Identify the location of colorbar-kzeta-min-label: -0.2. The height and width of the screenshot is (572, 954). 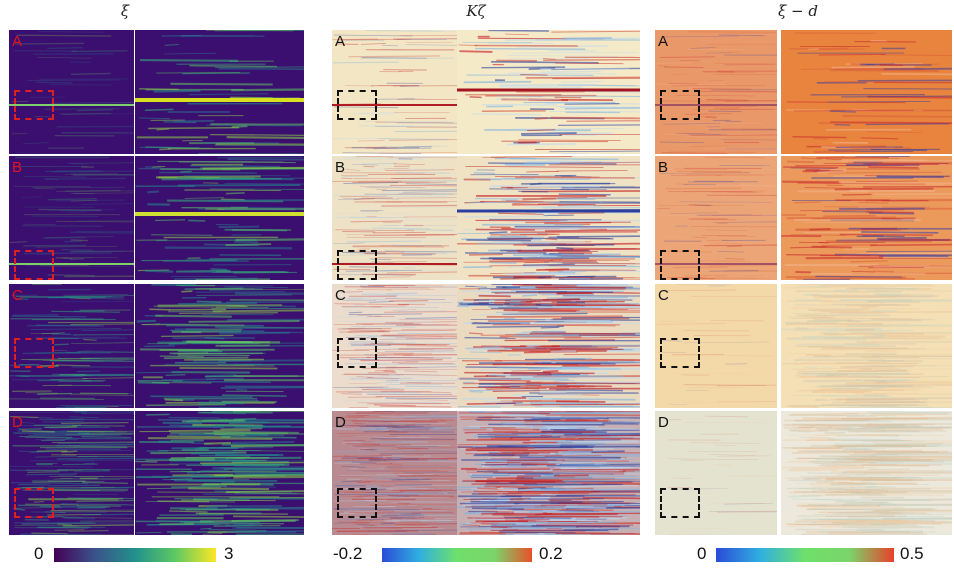
(348, 553).